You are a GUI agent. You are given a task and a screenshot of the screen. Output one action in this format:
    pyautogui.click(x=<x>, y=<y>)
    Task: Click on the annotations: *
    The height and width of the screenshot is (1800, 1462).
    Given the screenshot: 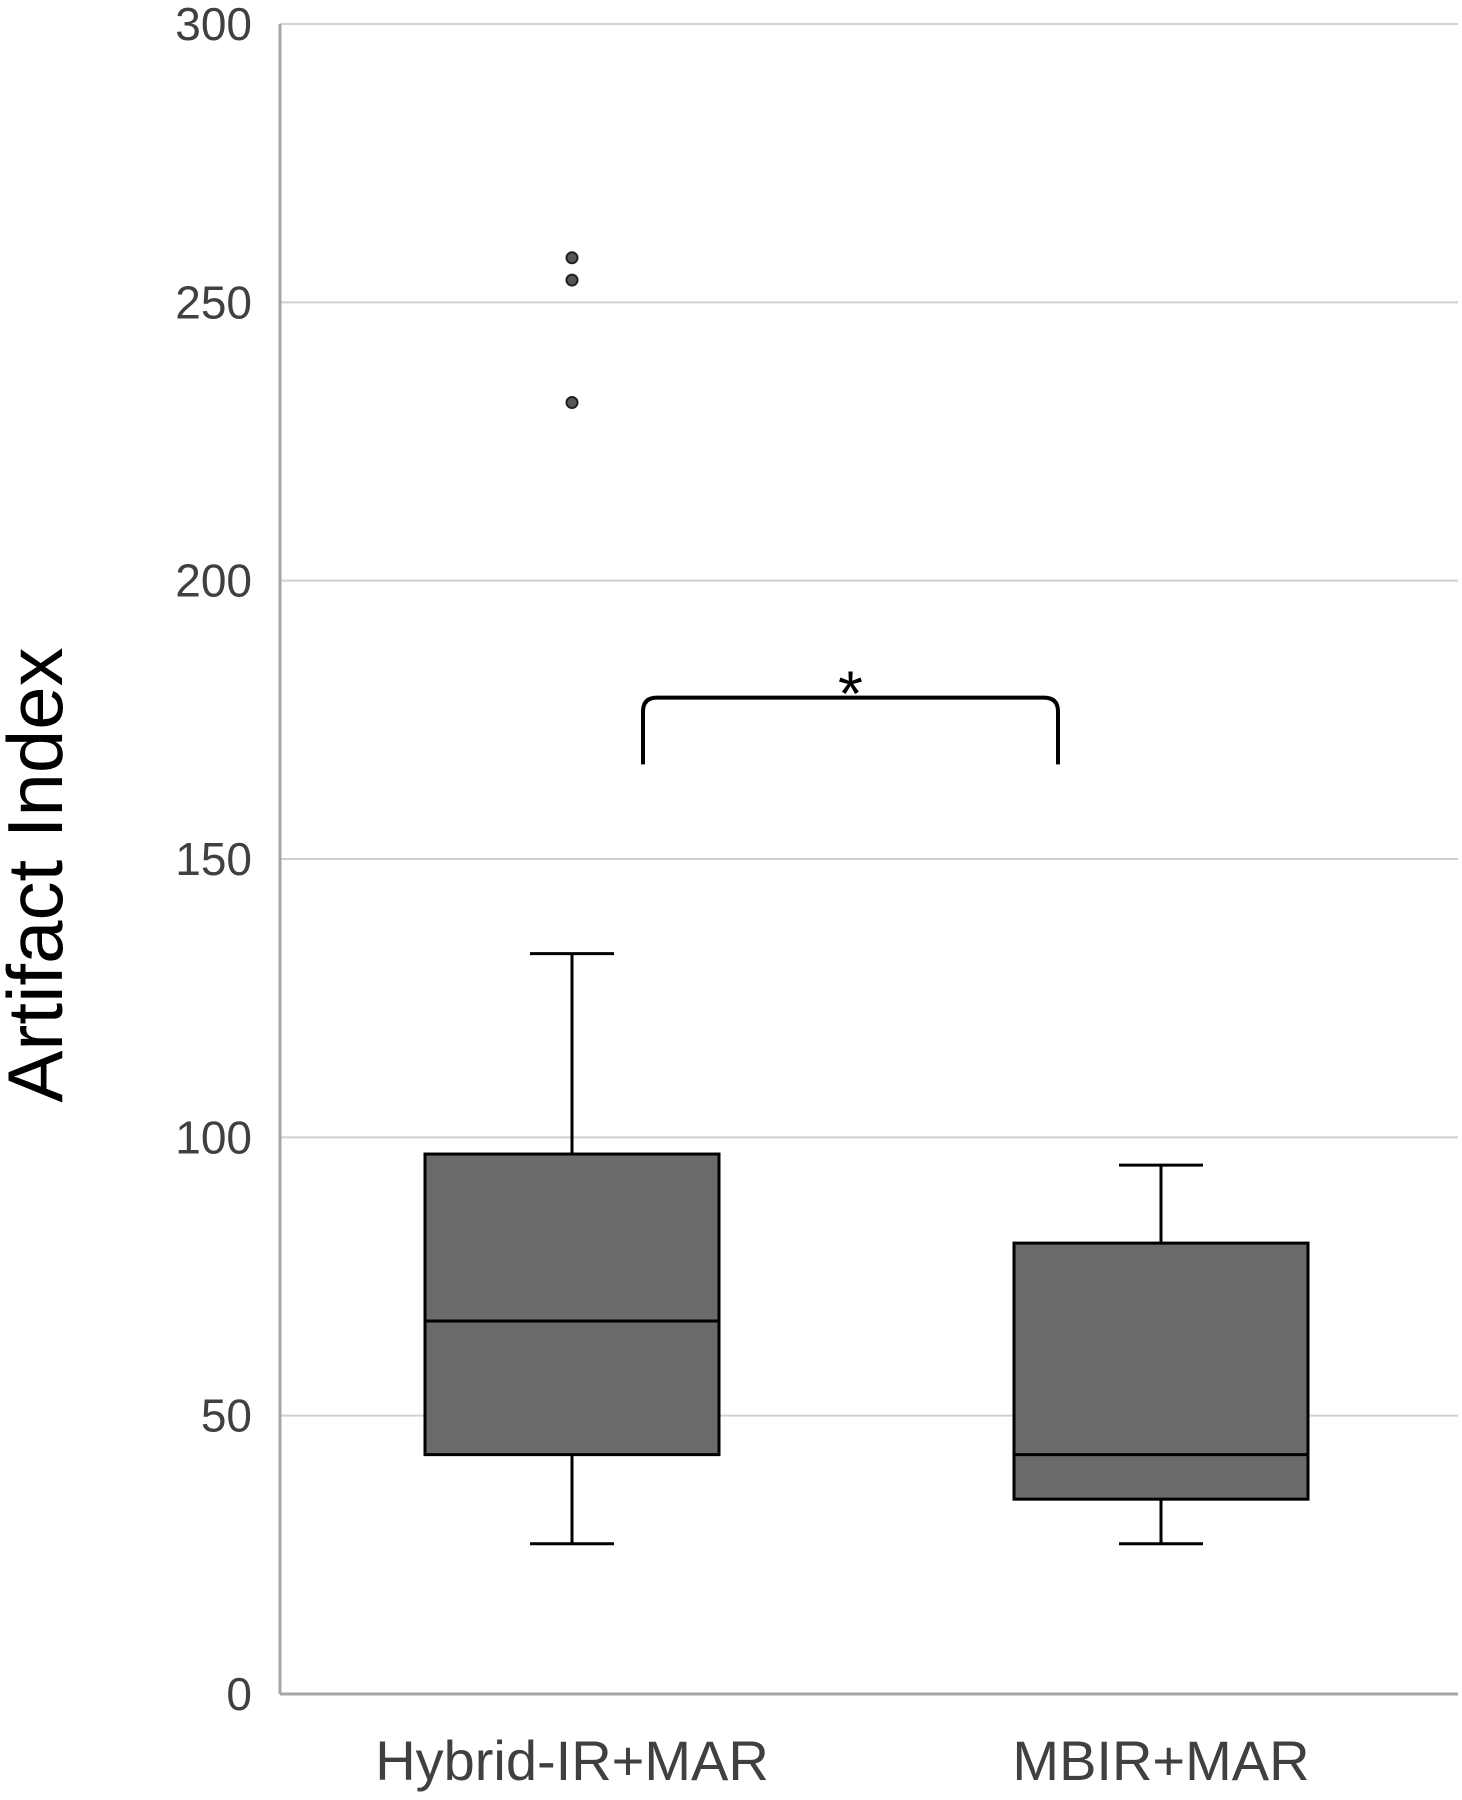 What is the action you would take?
    pyautogui.click(x=850, y=711)
    